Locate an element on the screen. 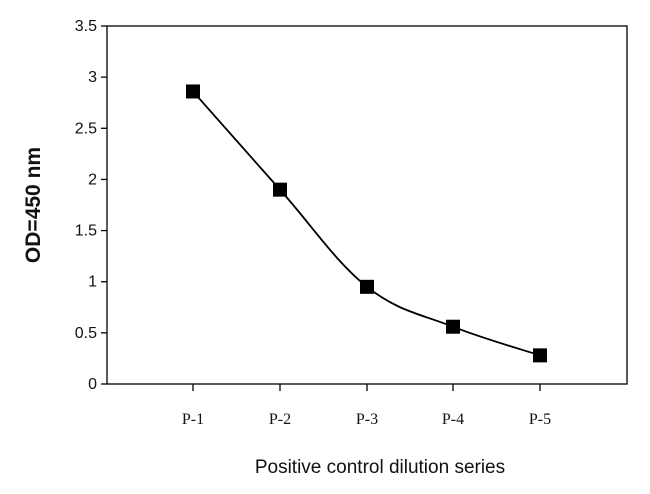 This screenshot has width=650, height=494. x-tick-label: P-5 is located at coordinates (540, 419).